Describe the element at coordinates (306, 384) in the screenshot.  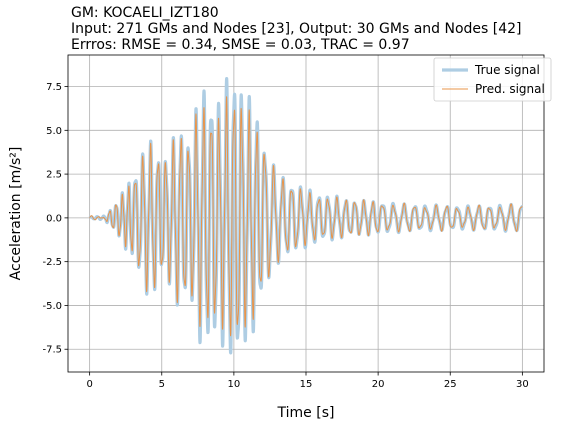
I see `x-tick-label: 15` at that location.